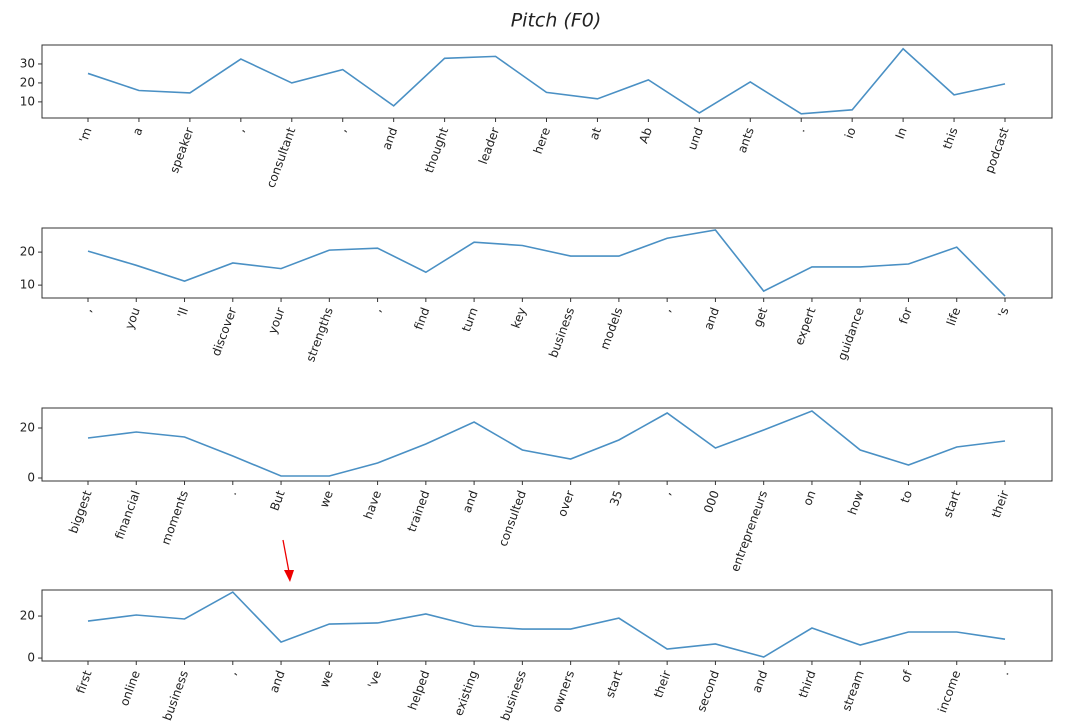  What do you see at coordinates (286, 556) in the screenshot?
I see `annotation-arrow` at bounding box center [286, 556].